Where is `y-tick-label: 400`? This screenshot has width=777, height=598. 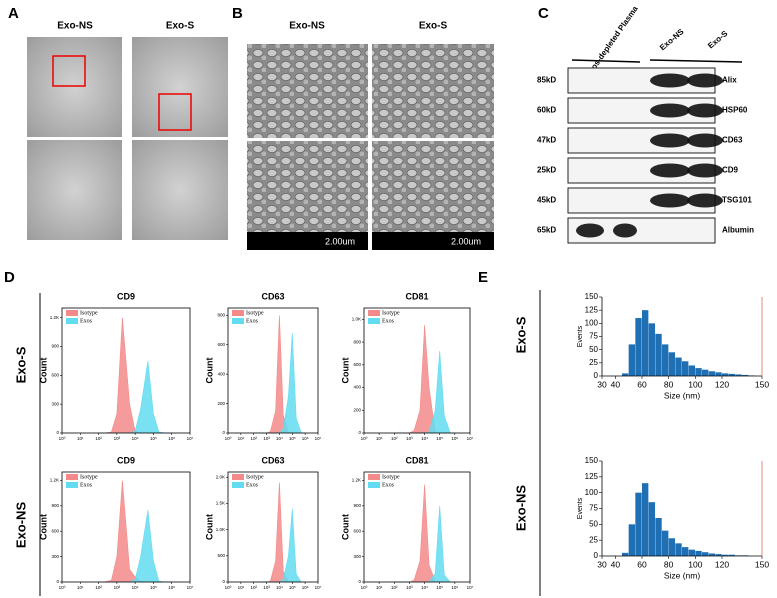
y-tick-label: 400 is located at coordinates (221, 373).